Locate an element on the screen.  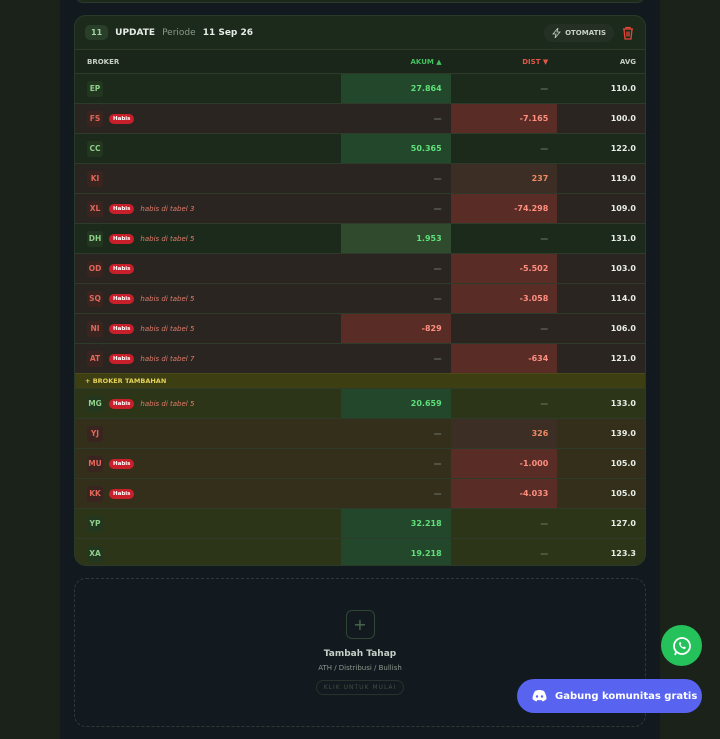
habis-note: habis di tabel 7 is located at coordinates (167, 358).